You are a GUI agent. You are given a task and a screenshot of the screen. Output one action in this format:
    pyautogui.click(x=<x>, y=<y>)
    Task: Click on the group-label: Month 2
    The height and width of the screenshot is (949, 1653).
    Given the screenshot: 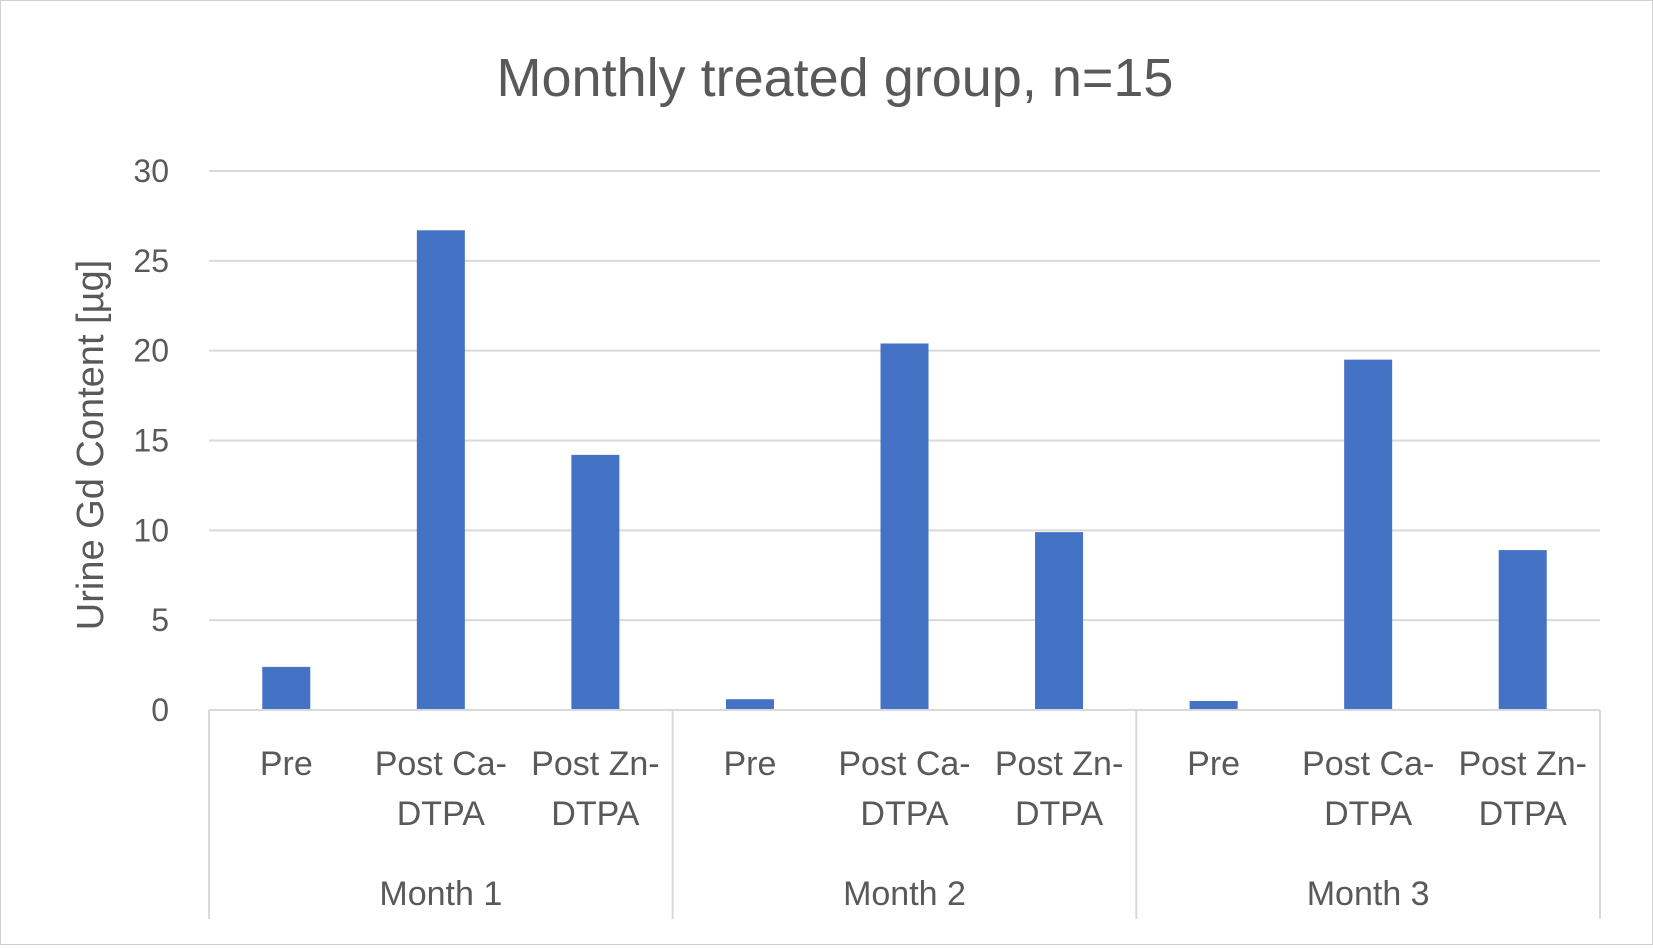 What is the action you would take?
    pyautogui.click(x=904, y=894)
    